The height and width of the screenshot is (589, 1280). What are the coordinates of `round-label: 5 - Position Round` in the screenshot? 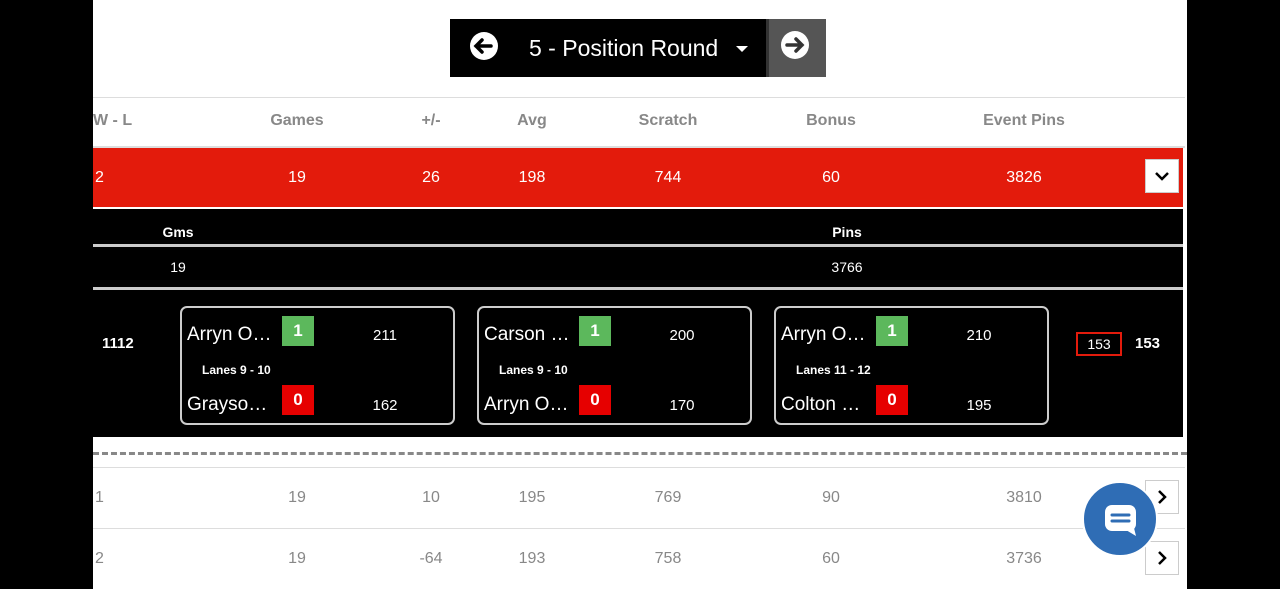 It's located at (624, 48).